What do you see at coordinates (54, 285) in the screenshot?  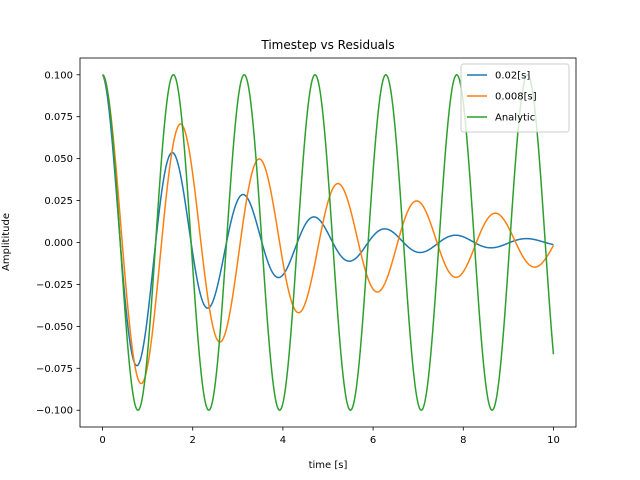 I see `y-tick-label: −0.025` at bounding box center [54, 285].